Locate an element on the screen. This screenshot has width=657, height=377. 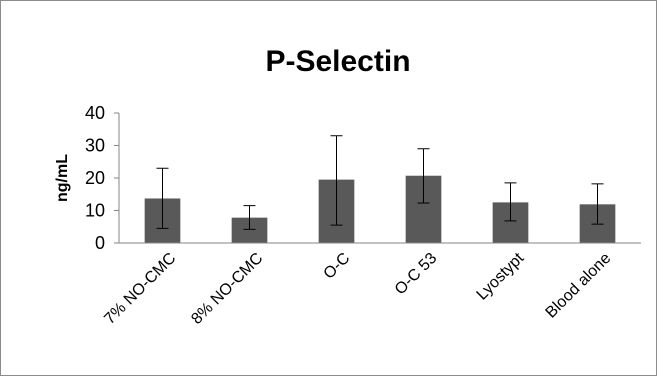
x-category-label-4: Lyostypt is located at coordinates (501, 276).